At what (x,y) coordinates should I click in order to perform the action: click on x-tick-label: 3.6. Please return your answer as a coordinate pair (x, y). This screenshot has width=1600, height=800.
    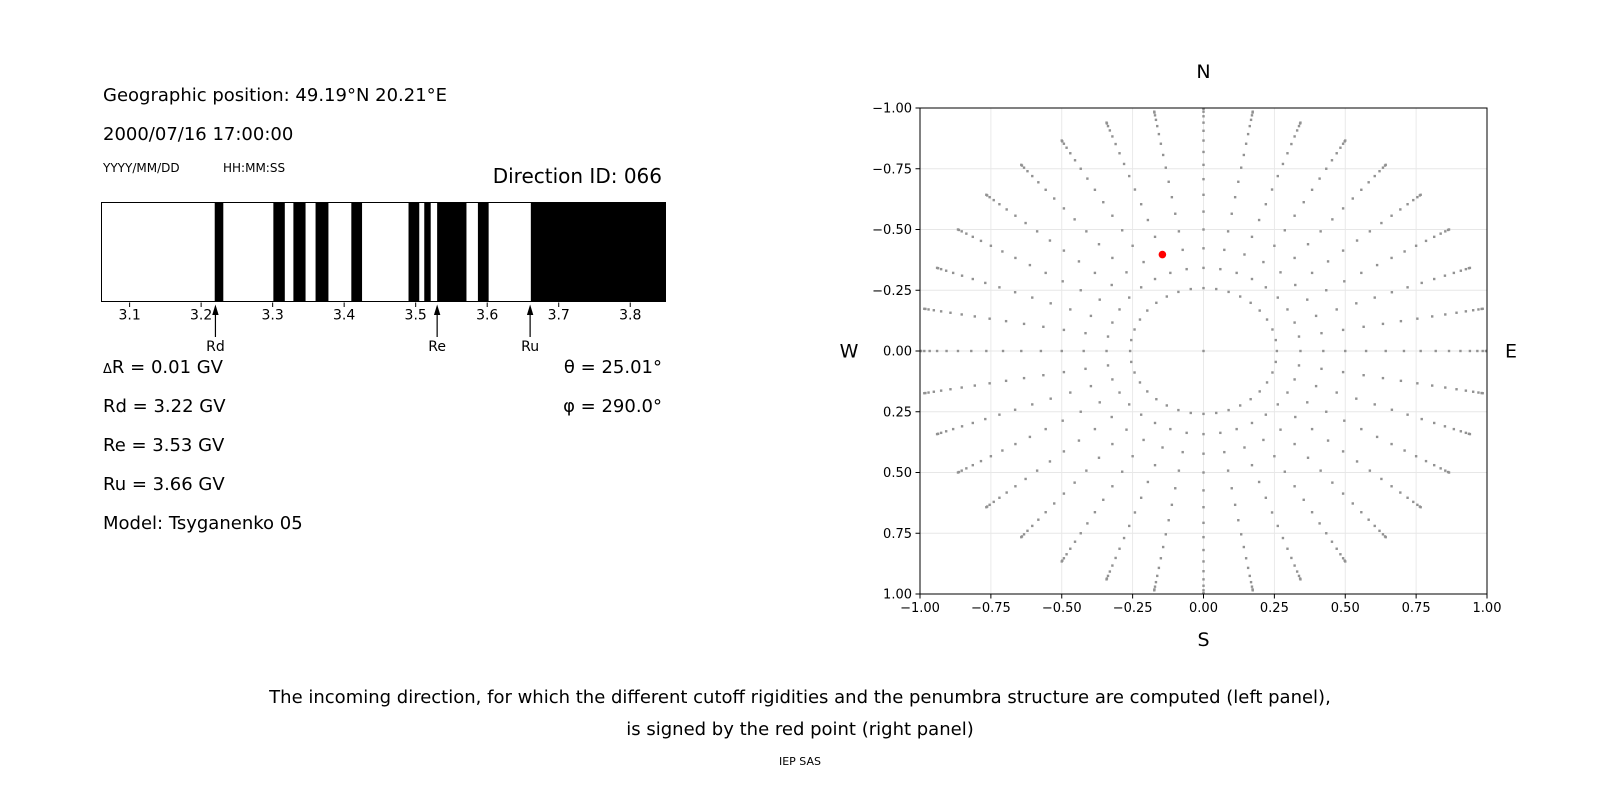
    Looking at the image, I should click on (487, 316).